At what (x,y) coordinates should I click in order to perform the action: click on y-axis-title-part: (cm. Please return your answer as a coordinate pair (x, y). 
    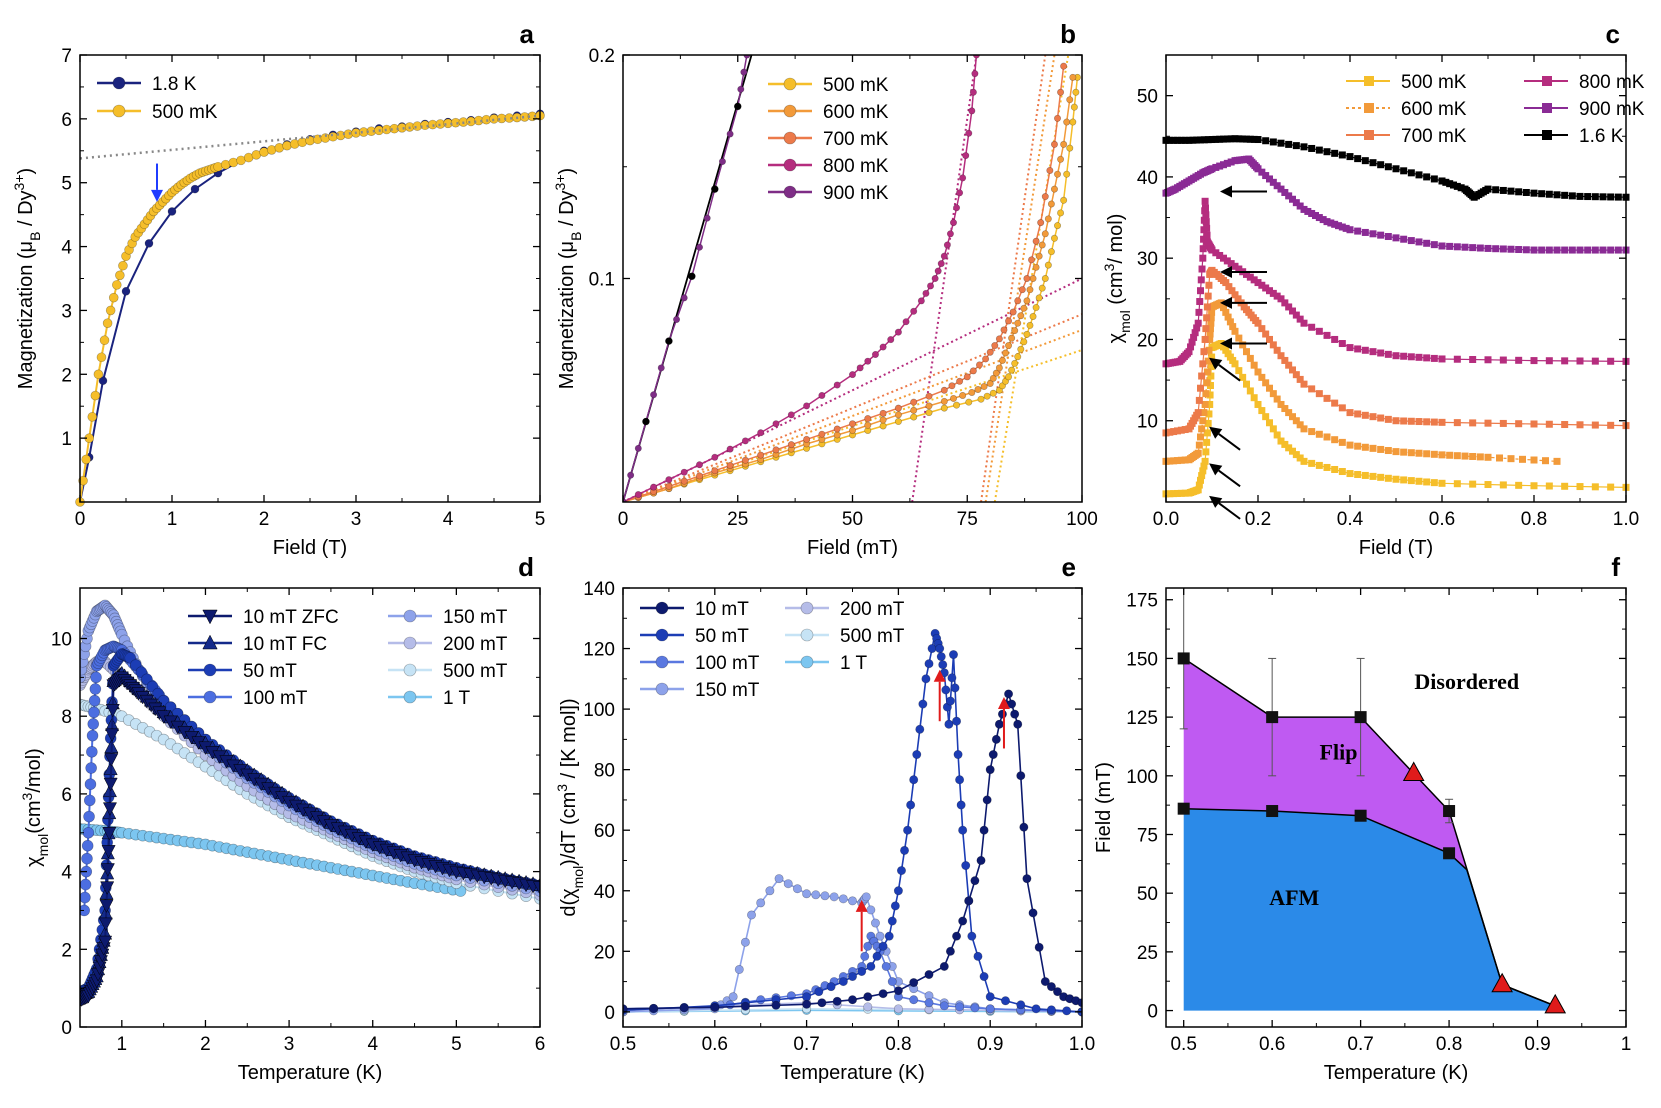
    Looking at the image, I should click on (1116, 290).